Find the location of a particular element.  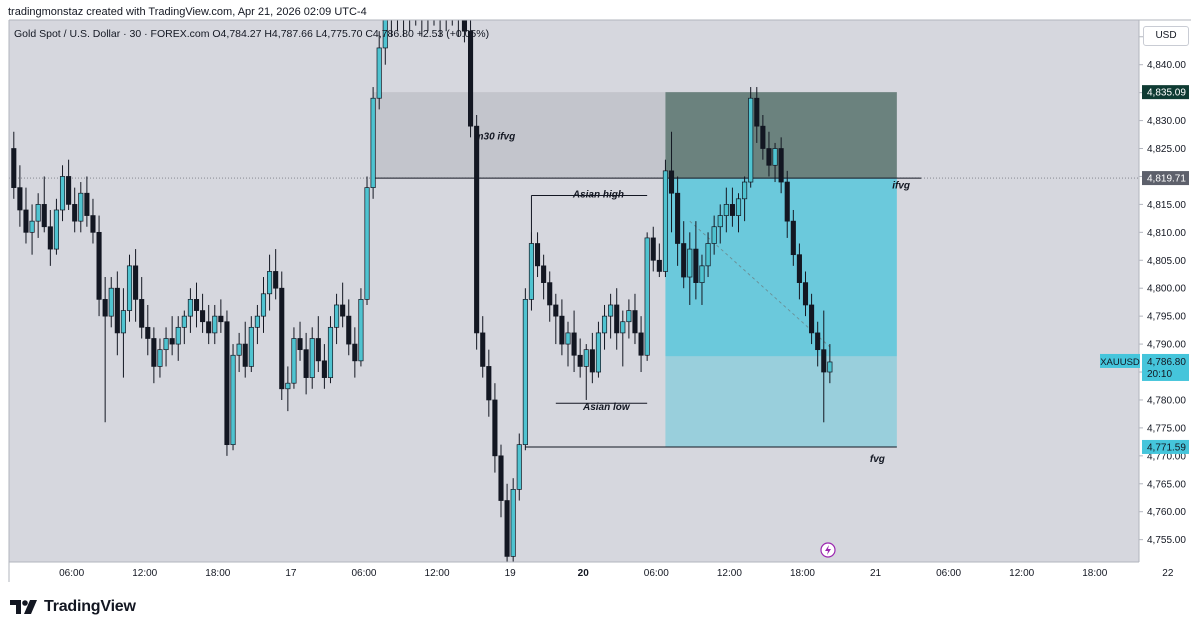

asian-low-label: Asian low is located at coordinates (606, 407).